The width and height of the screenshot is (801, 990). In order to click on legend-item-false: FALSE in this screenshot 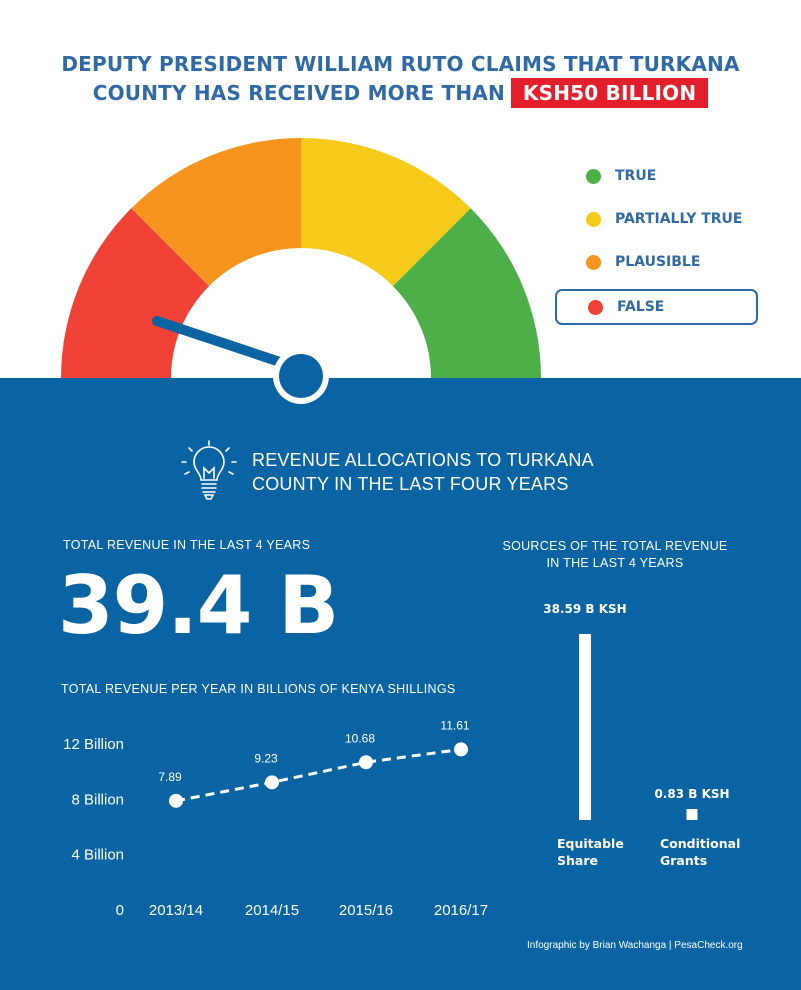, I will do `click(656, 307)`.